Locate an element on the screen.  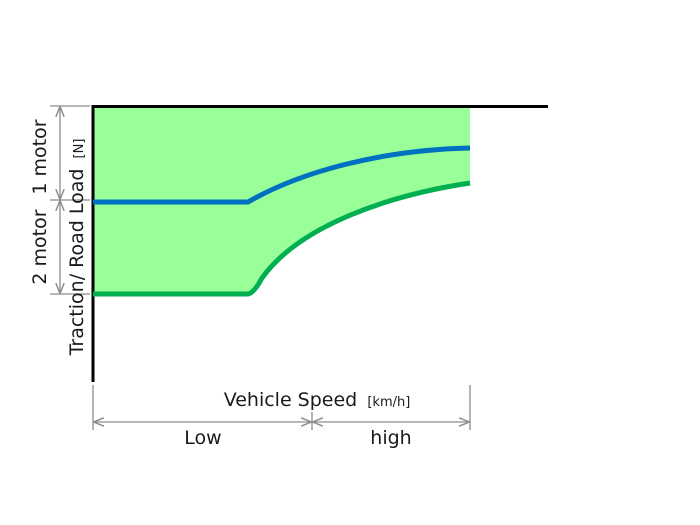
x-axis-unit: [km/h] is located at coordinates (388, 402).